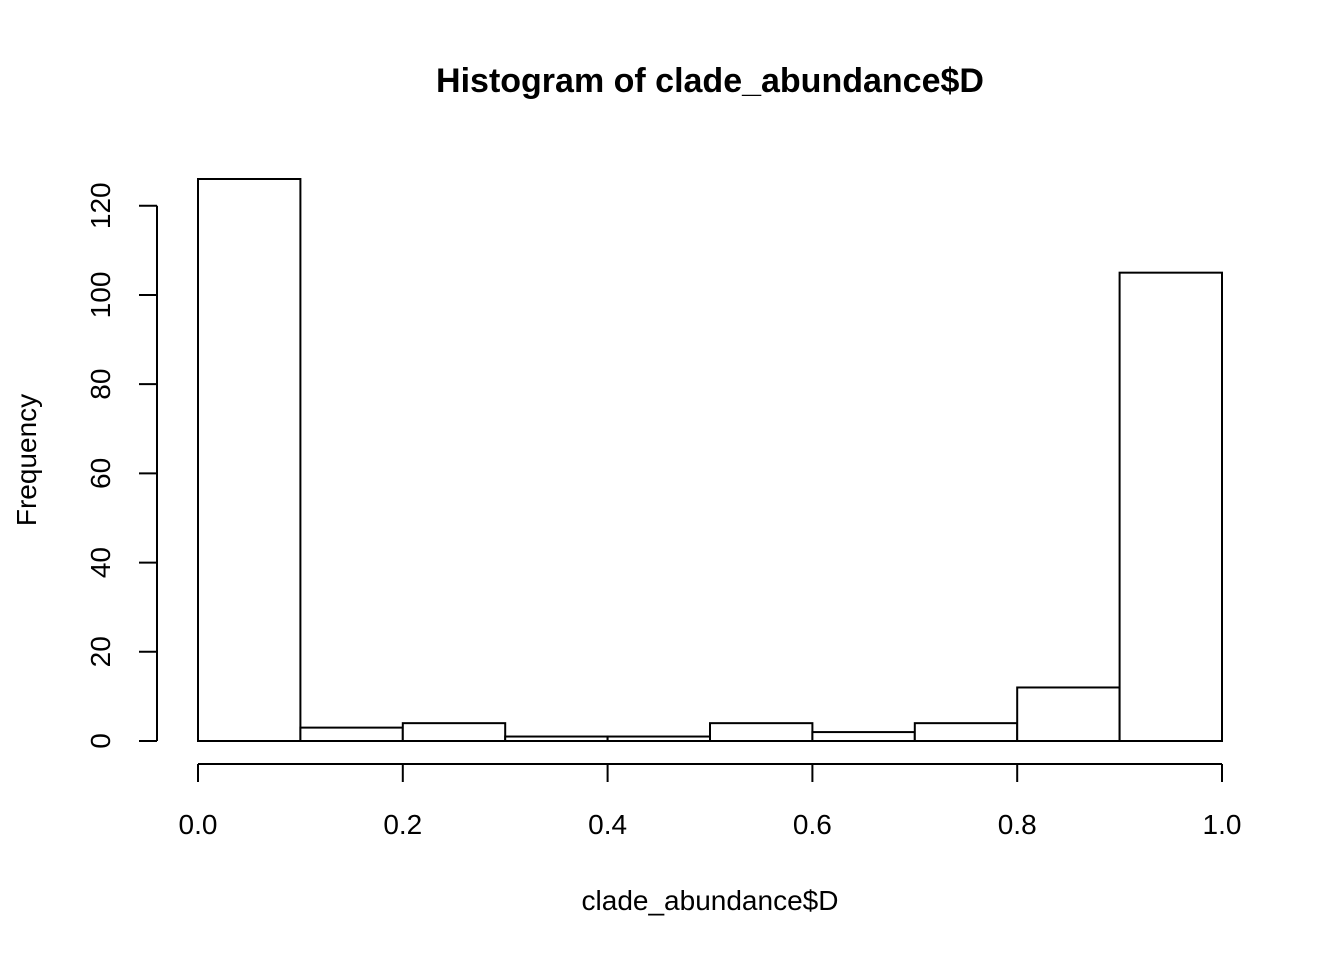 The height and width of the screenshot is (960, 1344). I want to click on x-tick-label: 0.8, so click(1017, 824).